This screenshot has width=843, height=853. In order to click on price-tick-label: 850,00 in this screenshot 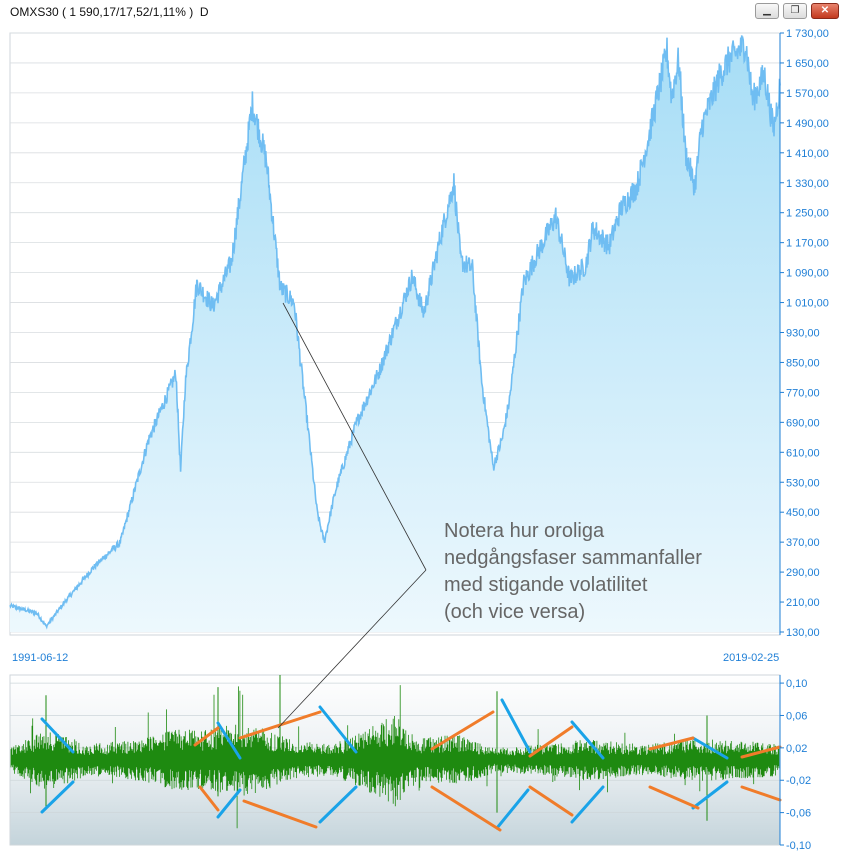, I will do `click(803, 363)`.